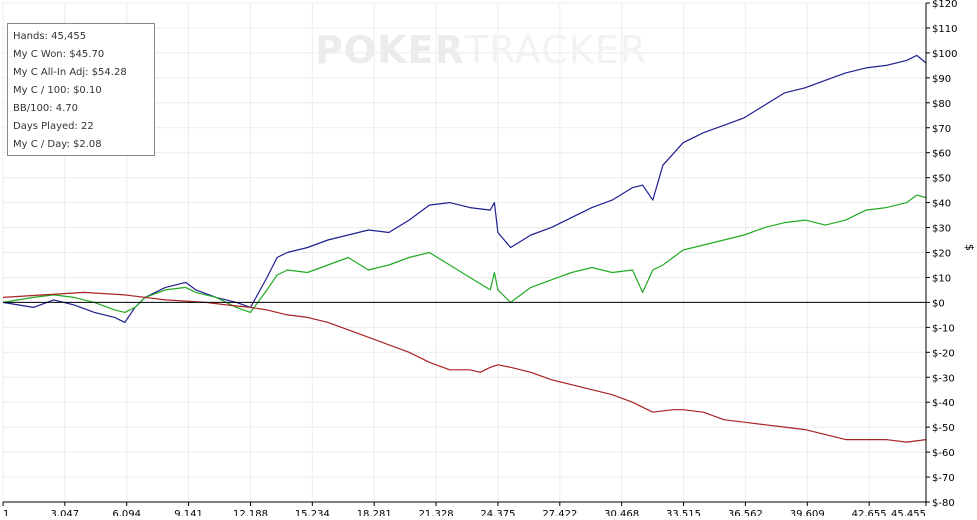  Describe the element at coordinates (188, 512) in the screenshot. I see `x-tick-label: 9,141` at that location.